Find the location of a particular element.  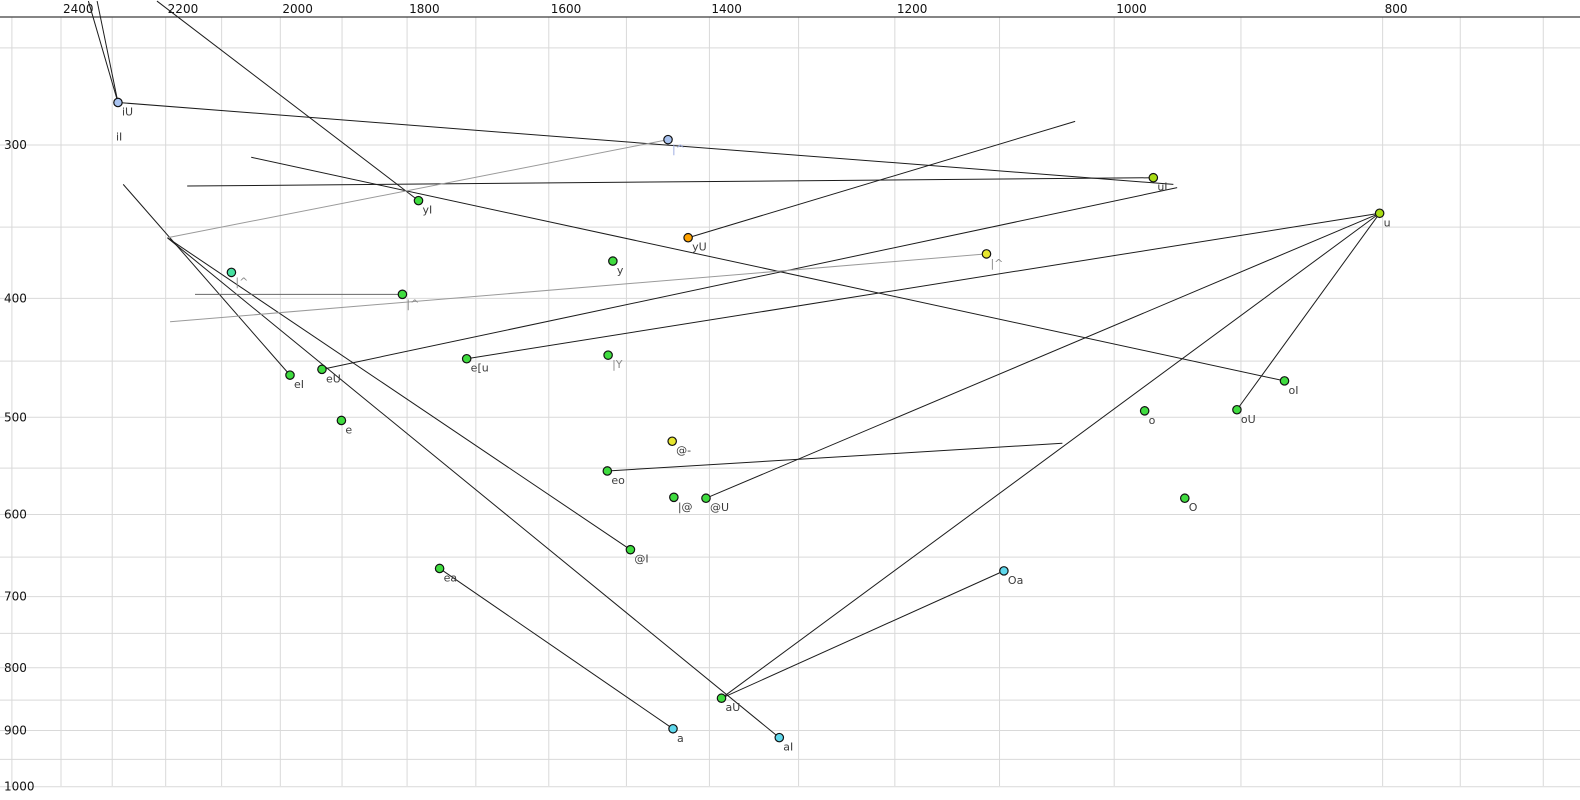

data-point-@- is located at coordinates (672, 441).